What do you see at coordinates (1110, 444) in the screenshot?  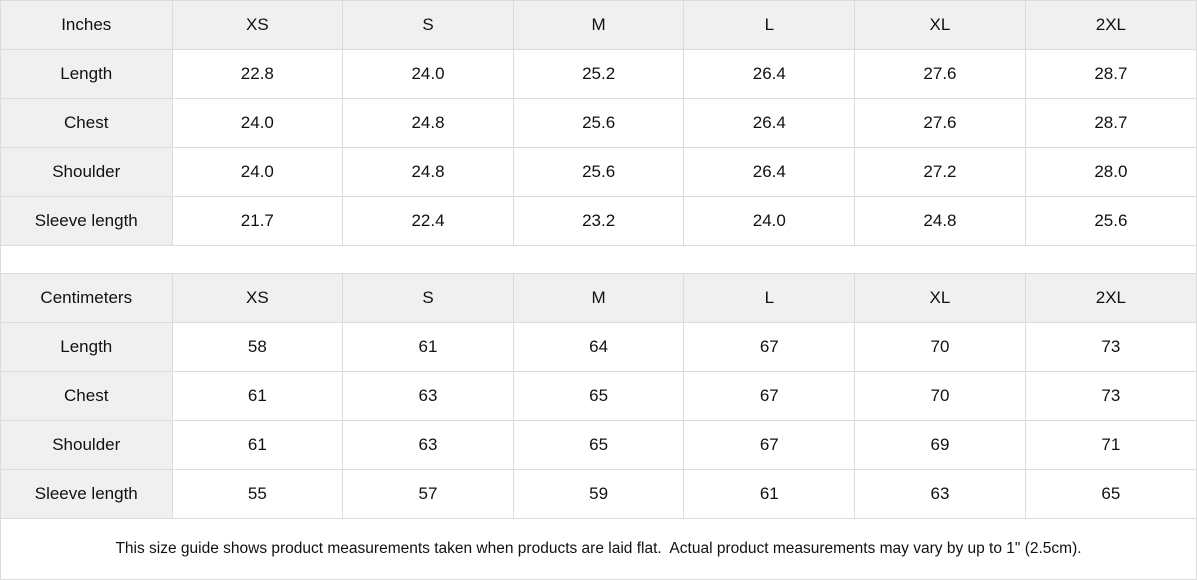 I see `measurement-cell: 71` at bounding box center [1110, 444].